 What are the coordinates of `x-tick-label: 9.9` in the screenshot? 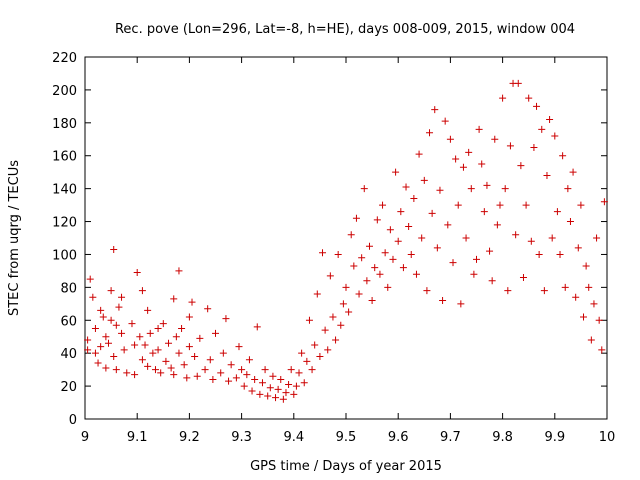 It's located at (554, 437).